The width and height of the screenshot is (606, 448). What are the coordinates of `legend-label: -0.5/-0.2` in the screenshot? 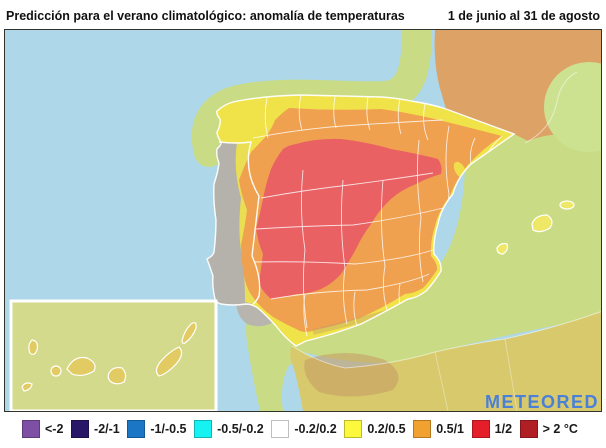 It's located at (240, 429).